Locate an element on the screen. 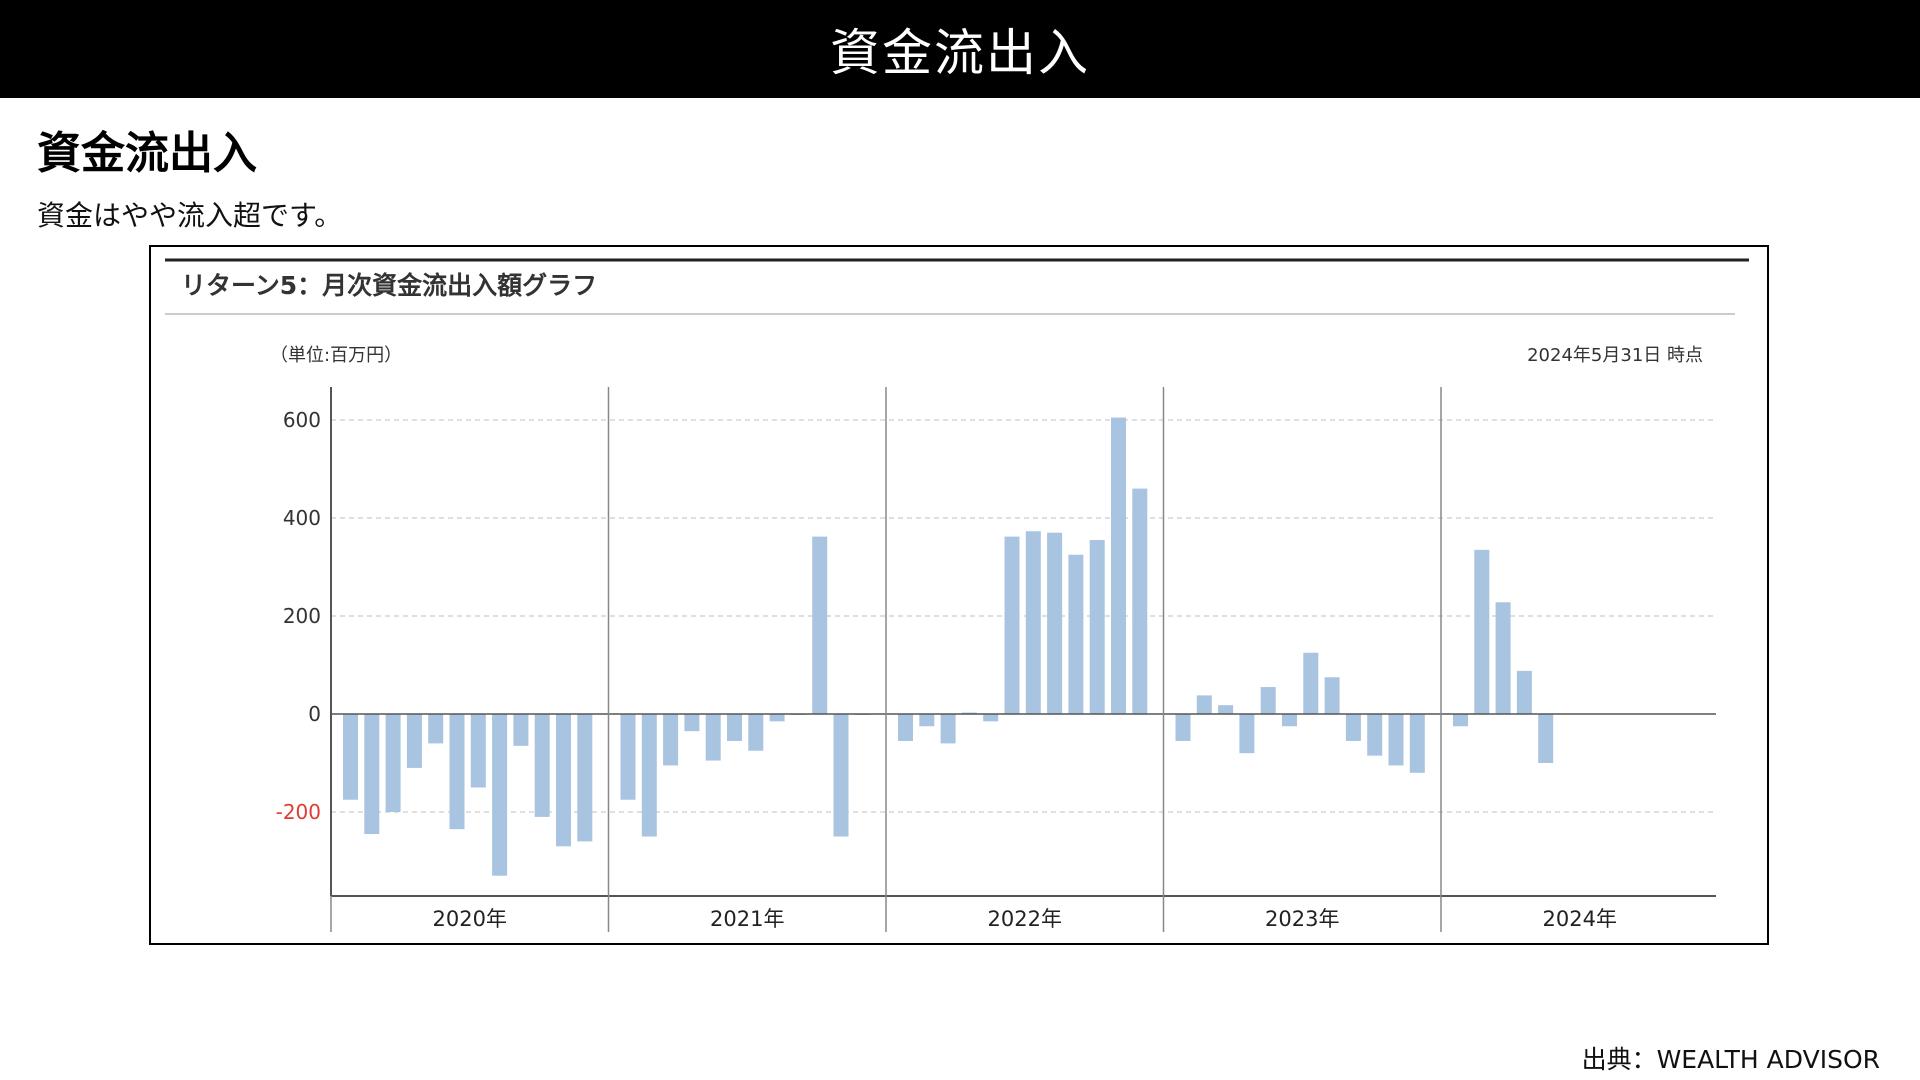 The height and width of the screenshot is (1080, 1920). x-tick-label: 2023年 is located at coordinates (1302, 919).